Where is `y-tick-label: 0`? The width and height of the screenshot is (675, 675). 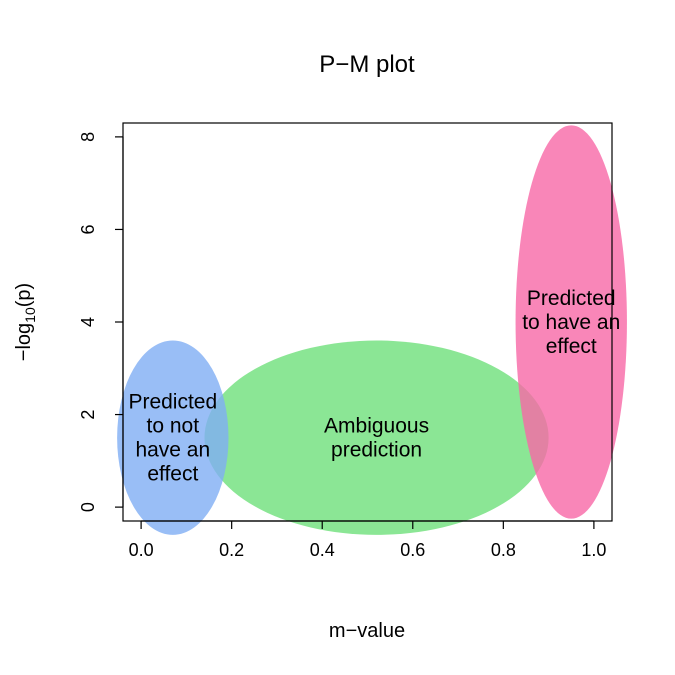
y-tick-label: 0 is located at coordinates (88, 507).